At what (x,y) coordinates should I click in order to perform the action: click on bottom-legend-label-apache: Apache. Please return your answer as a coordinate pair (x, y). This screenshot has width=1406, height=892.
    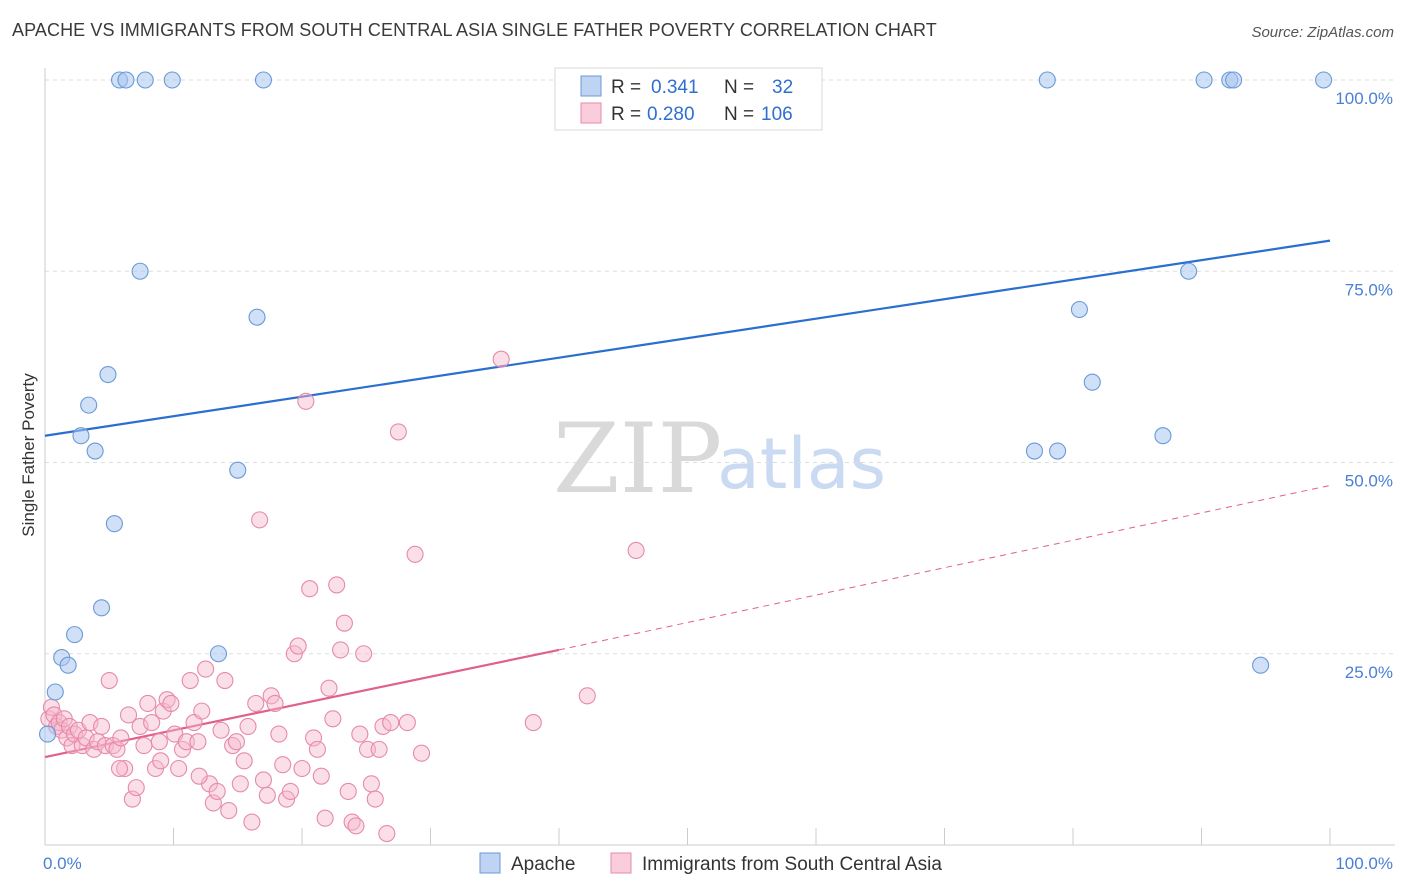
    Looking at the image, I should click on (543, 864).